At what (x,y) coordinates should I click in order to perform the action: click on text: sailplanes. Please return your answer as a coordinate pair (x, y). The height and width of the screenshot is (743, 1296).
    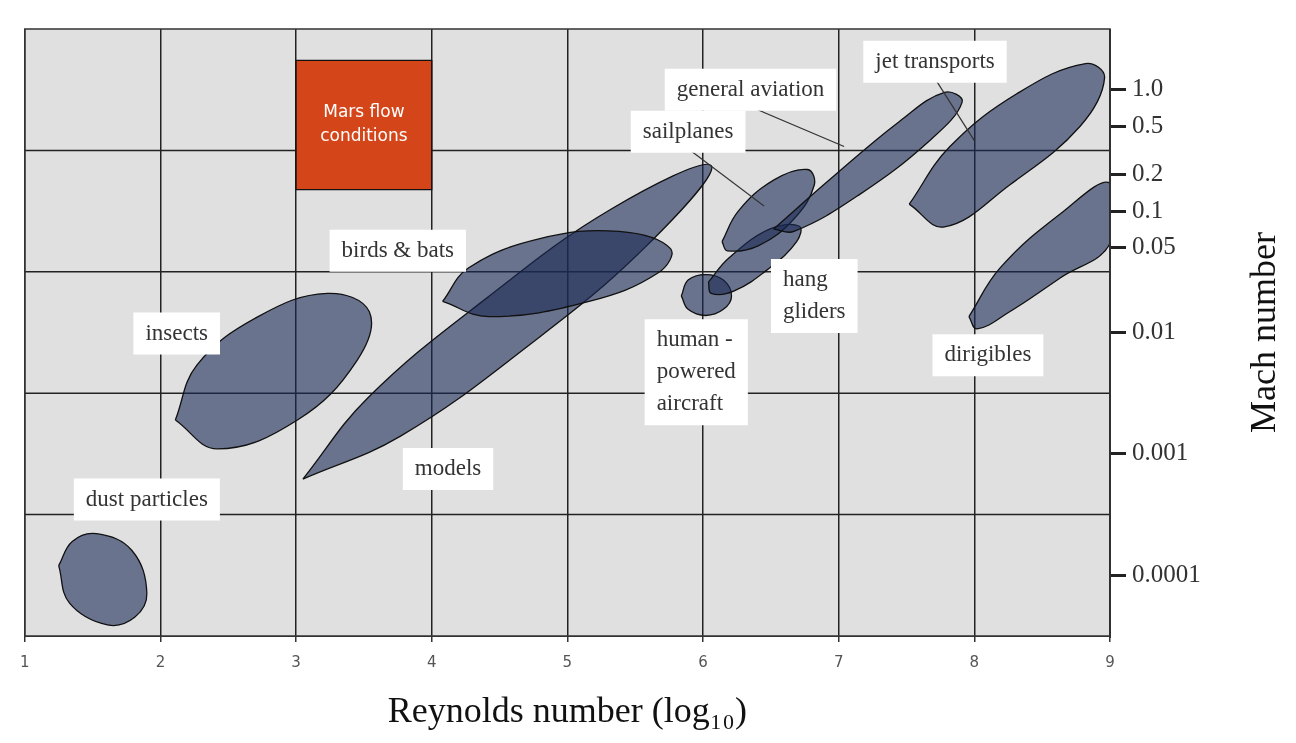
    Looking at the image, I should click on (688, 130).